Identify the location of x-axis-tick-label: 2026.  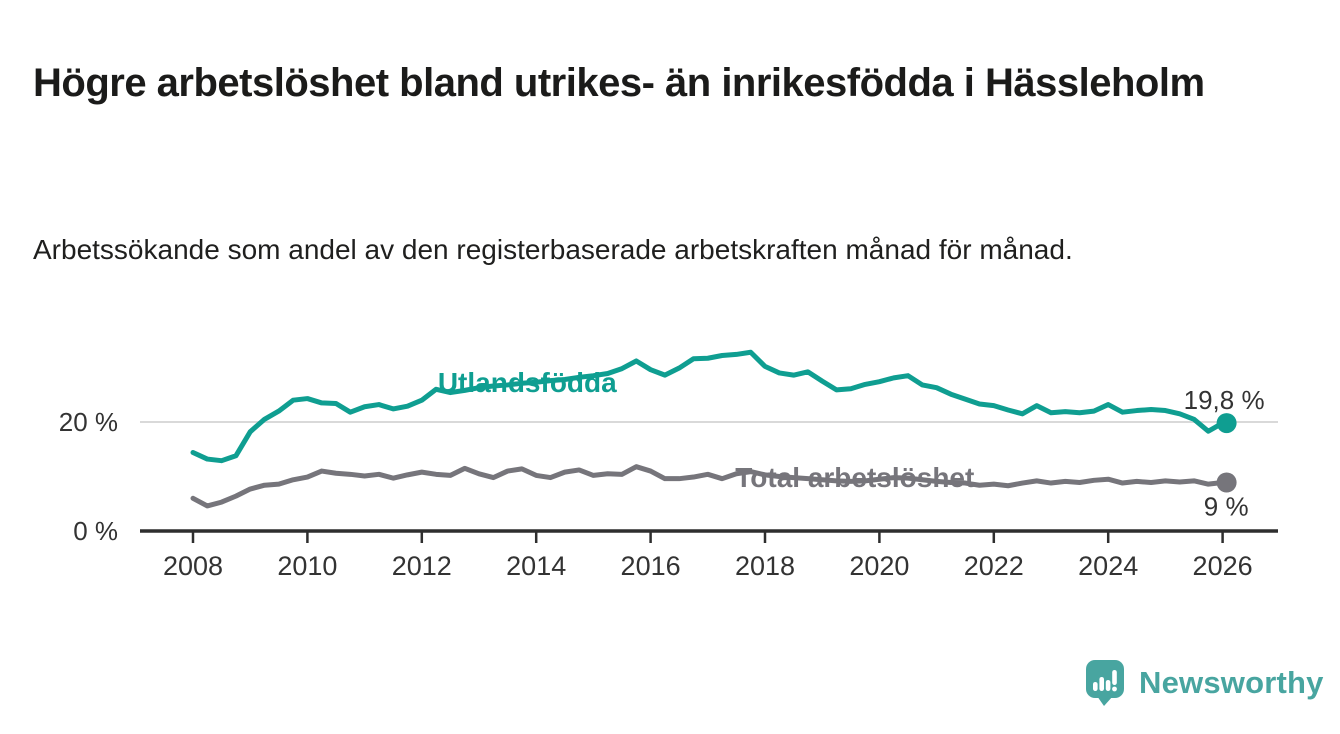
(1223, 566).